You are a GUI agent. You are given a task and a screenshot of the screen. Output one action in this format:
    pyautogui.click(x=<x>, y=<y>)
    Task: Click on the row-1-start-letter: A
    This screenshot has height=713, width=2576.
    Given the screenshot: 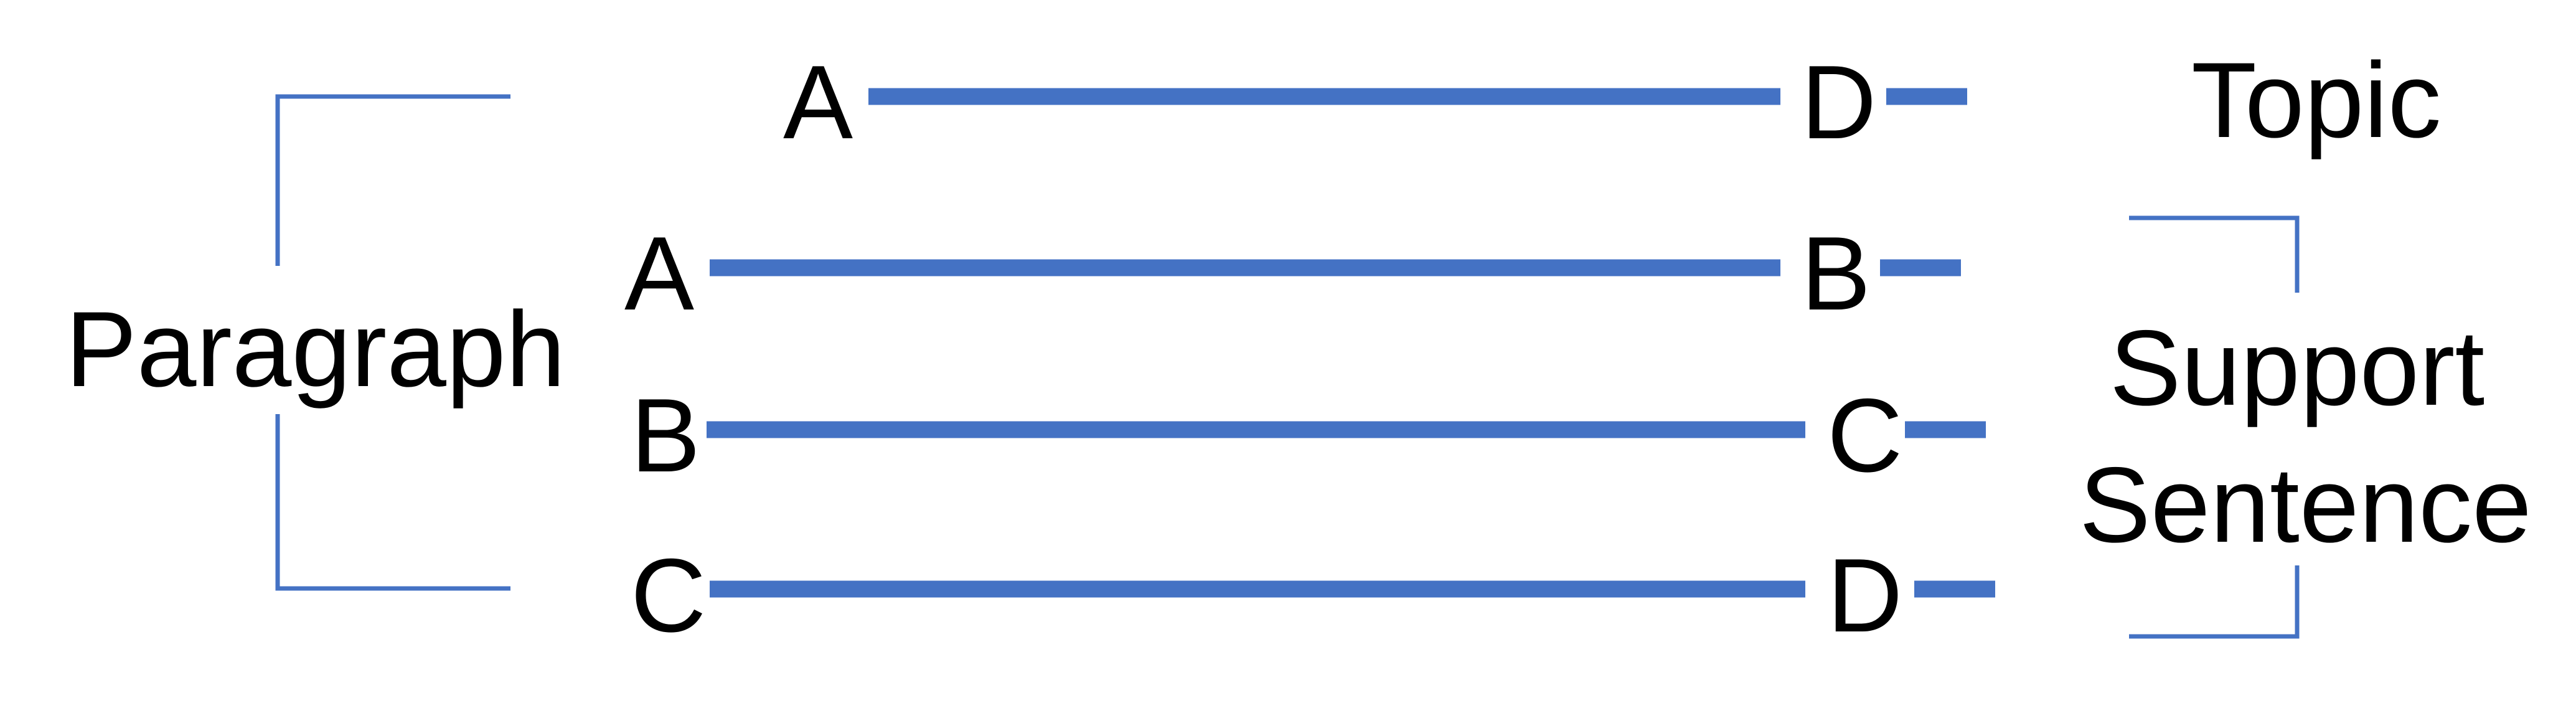 What is the action you would take?
    pyautogui.click(x=818, y=102)
    